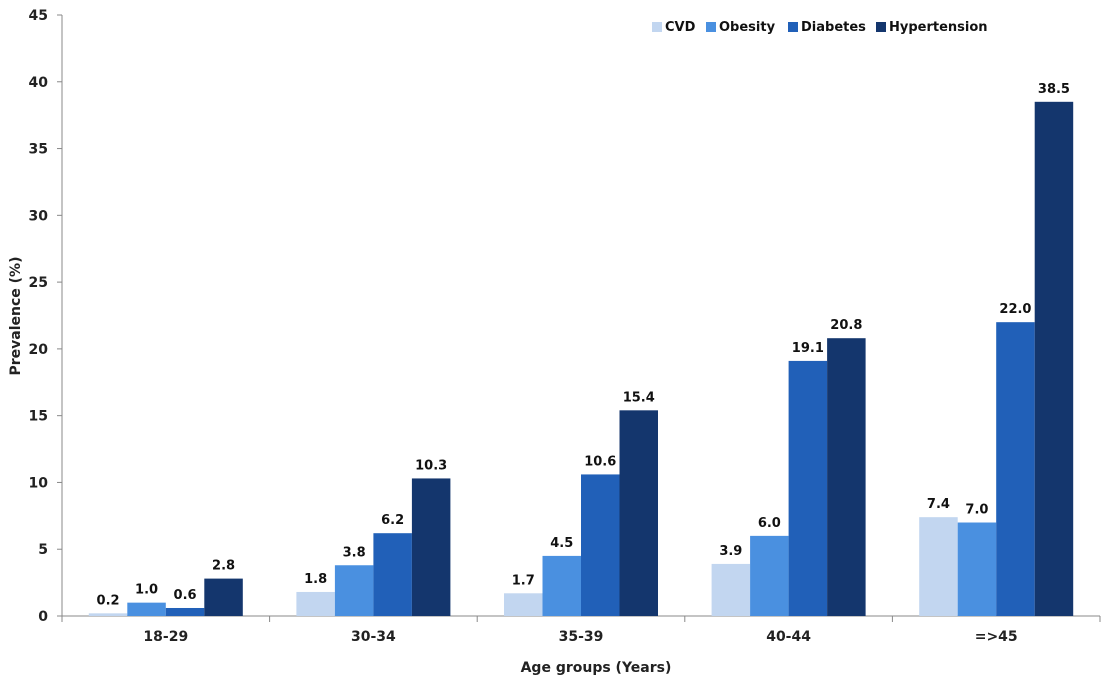 The image size is (1112, 683). What do you see at coordinates (39, 83) in the screenshot?
I see `y-tick-label: 40` at bounding box center [39, 83].